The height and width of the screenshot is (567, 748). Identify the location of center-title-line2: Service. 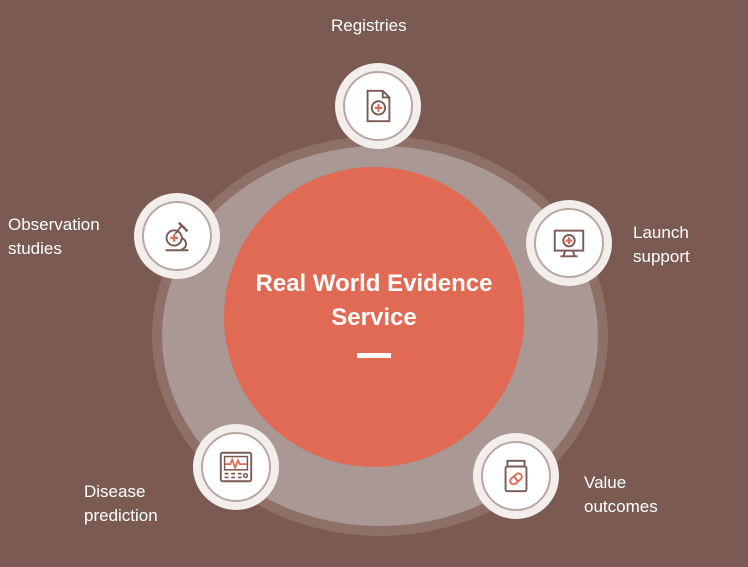
(374, 317).